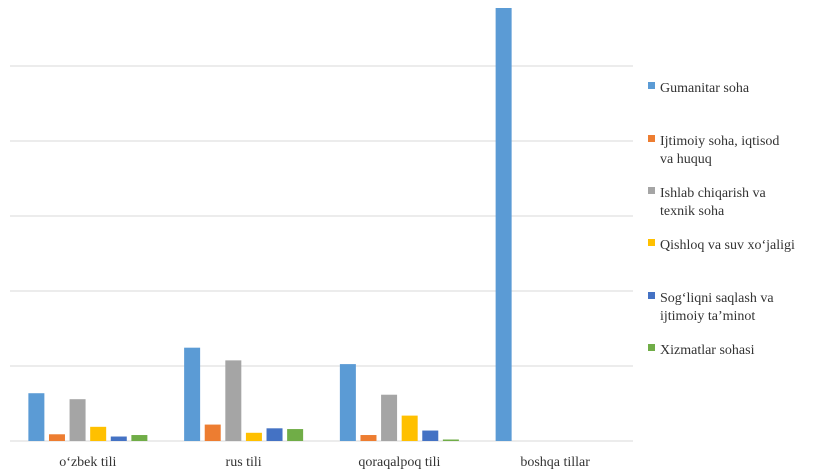 The image size is (830, 472). What do you see at coordinates (727, 245) in the screenshot?
I see `legend-label: Qishloq va suv xo‘jaligi` at bounding box center [727, 245].